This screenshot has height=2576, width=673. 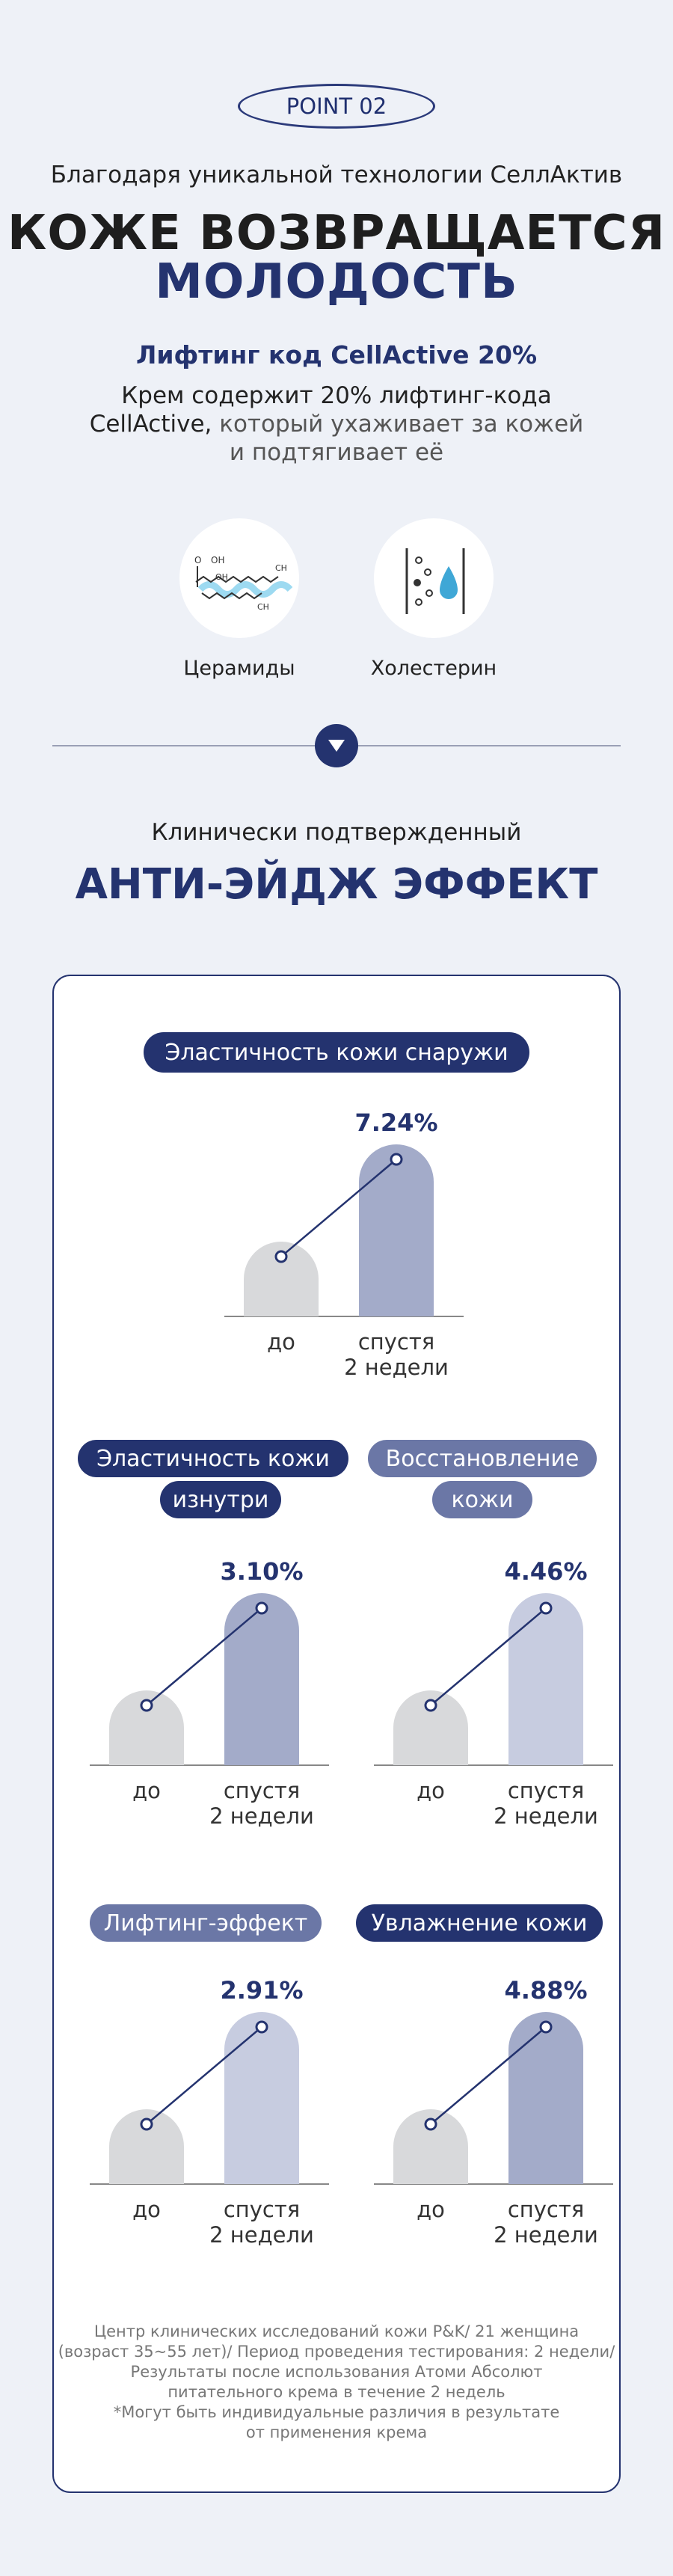 I want to click on footnote-line: от применения крема, so click(x=336, y=2432).